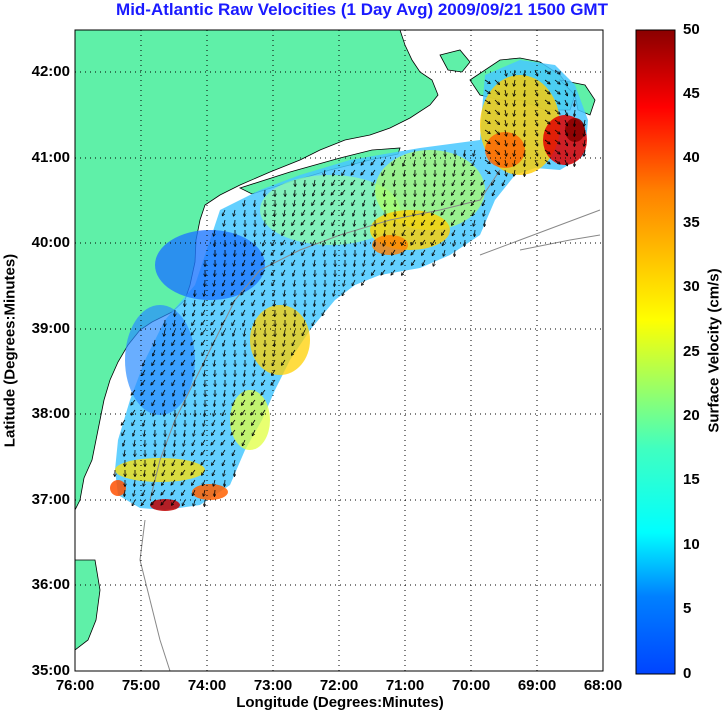 The image size is (724, 714). What do you see at coordinates (141, 685) in the screenshot?
I see `lon-tick-label: 75:00` at bounding box center [141, 685].